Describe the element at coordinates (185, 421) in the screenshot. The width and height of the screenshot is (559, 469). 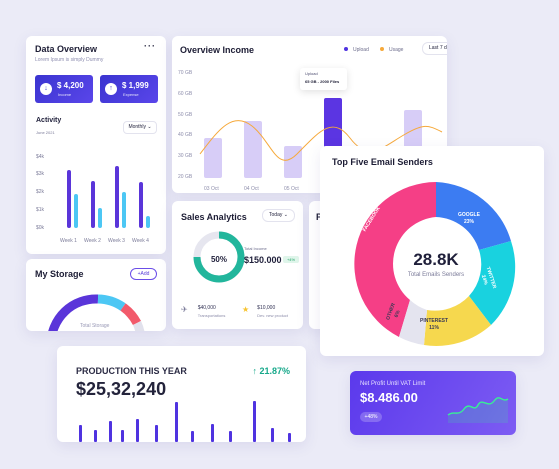
I see `production-chart` at that location.